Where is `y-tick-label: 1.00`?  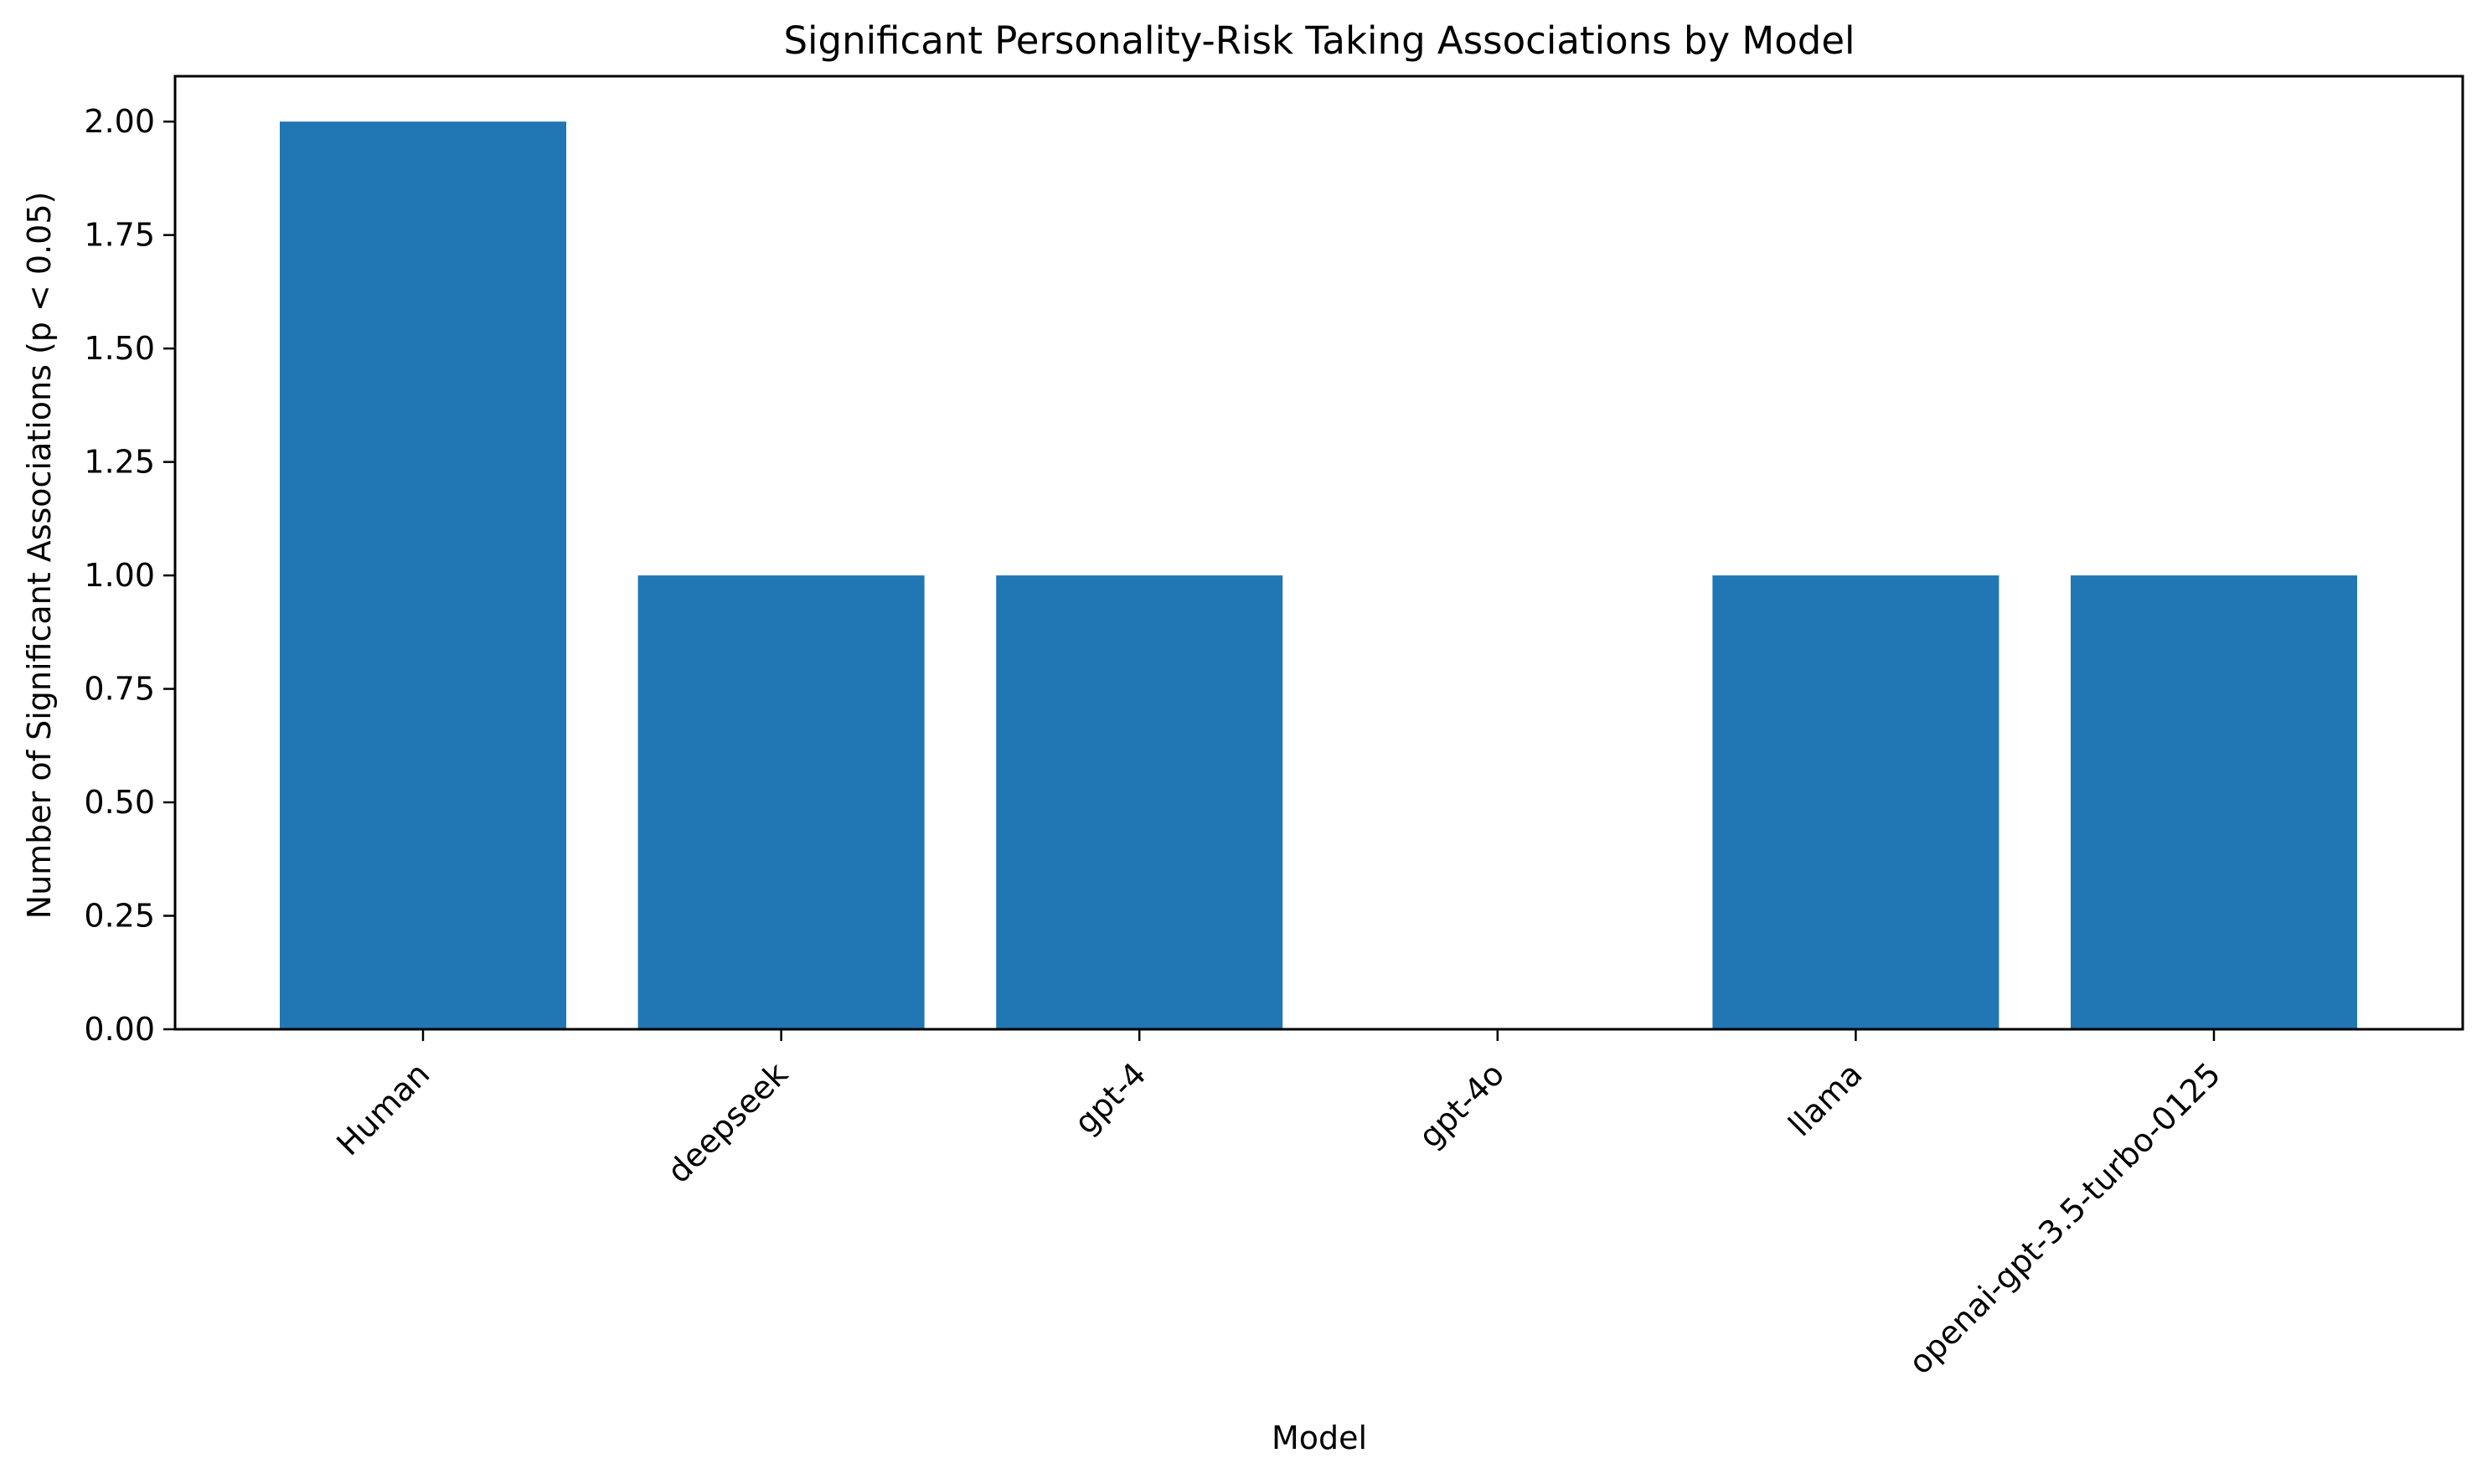 y-tick-label: 1.00 is located at coordinates (119, 575).